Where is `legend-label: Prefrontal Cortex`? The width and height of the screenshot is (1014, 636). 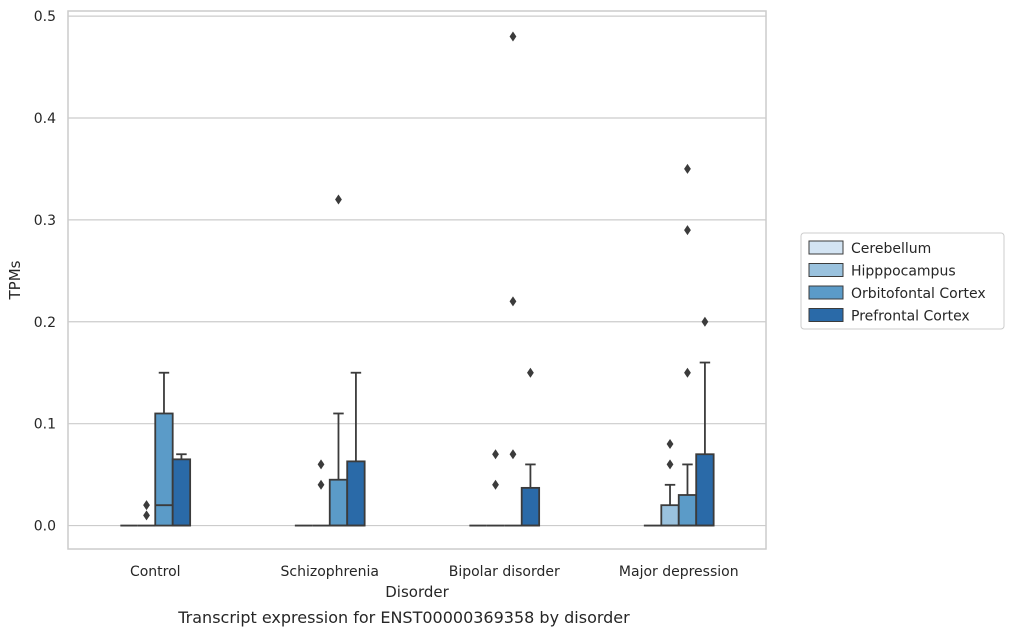 legend-label: Prefrontal Cortex is located at coordinates (910, 317).